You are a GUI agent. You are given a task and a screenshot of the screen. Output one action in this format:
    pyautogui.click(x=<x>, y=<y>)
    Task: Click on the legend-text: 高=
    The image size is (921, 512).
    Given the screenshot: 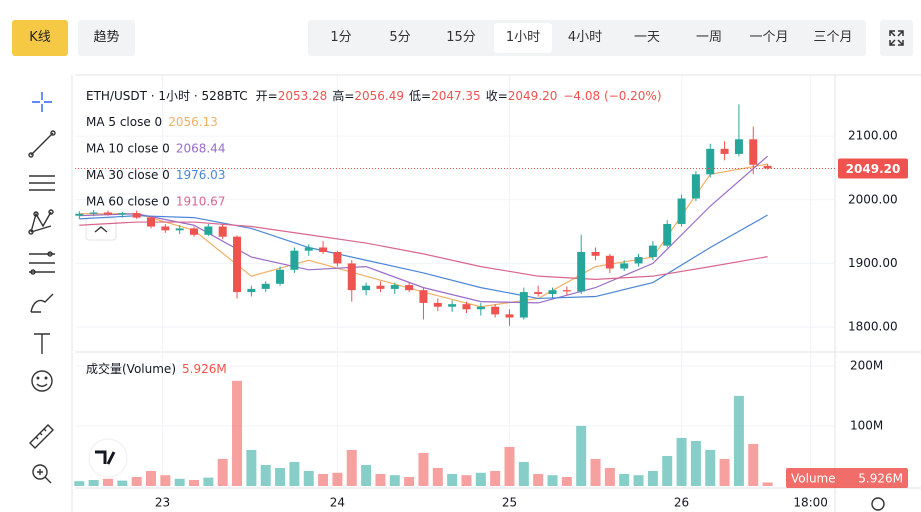 What is the action you would take?
    pyautogui.click(x=343, y=95)
    